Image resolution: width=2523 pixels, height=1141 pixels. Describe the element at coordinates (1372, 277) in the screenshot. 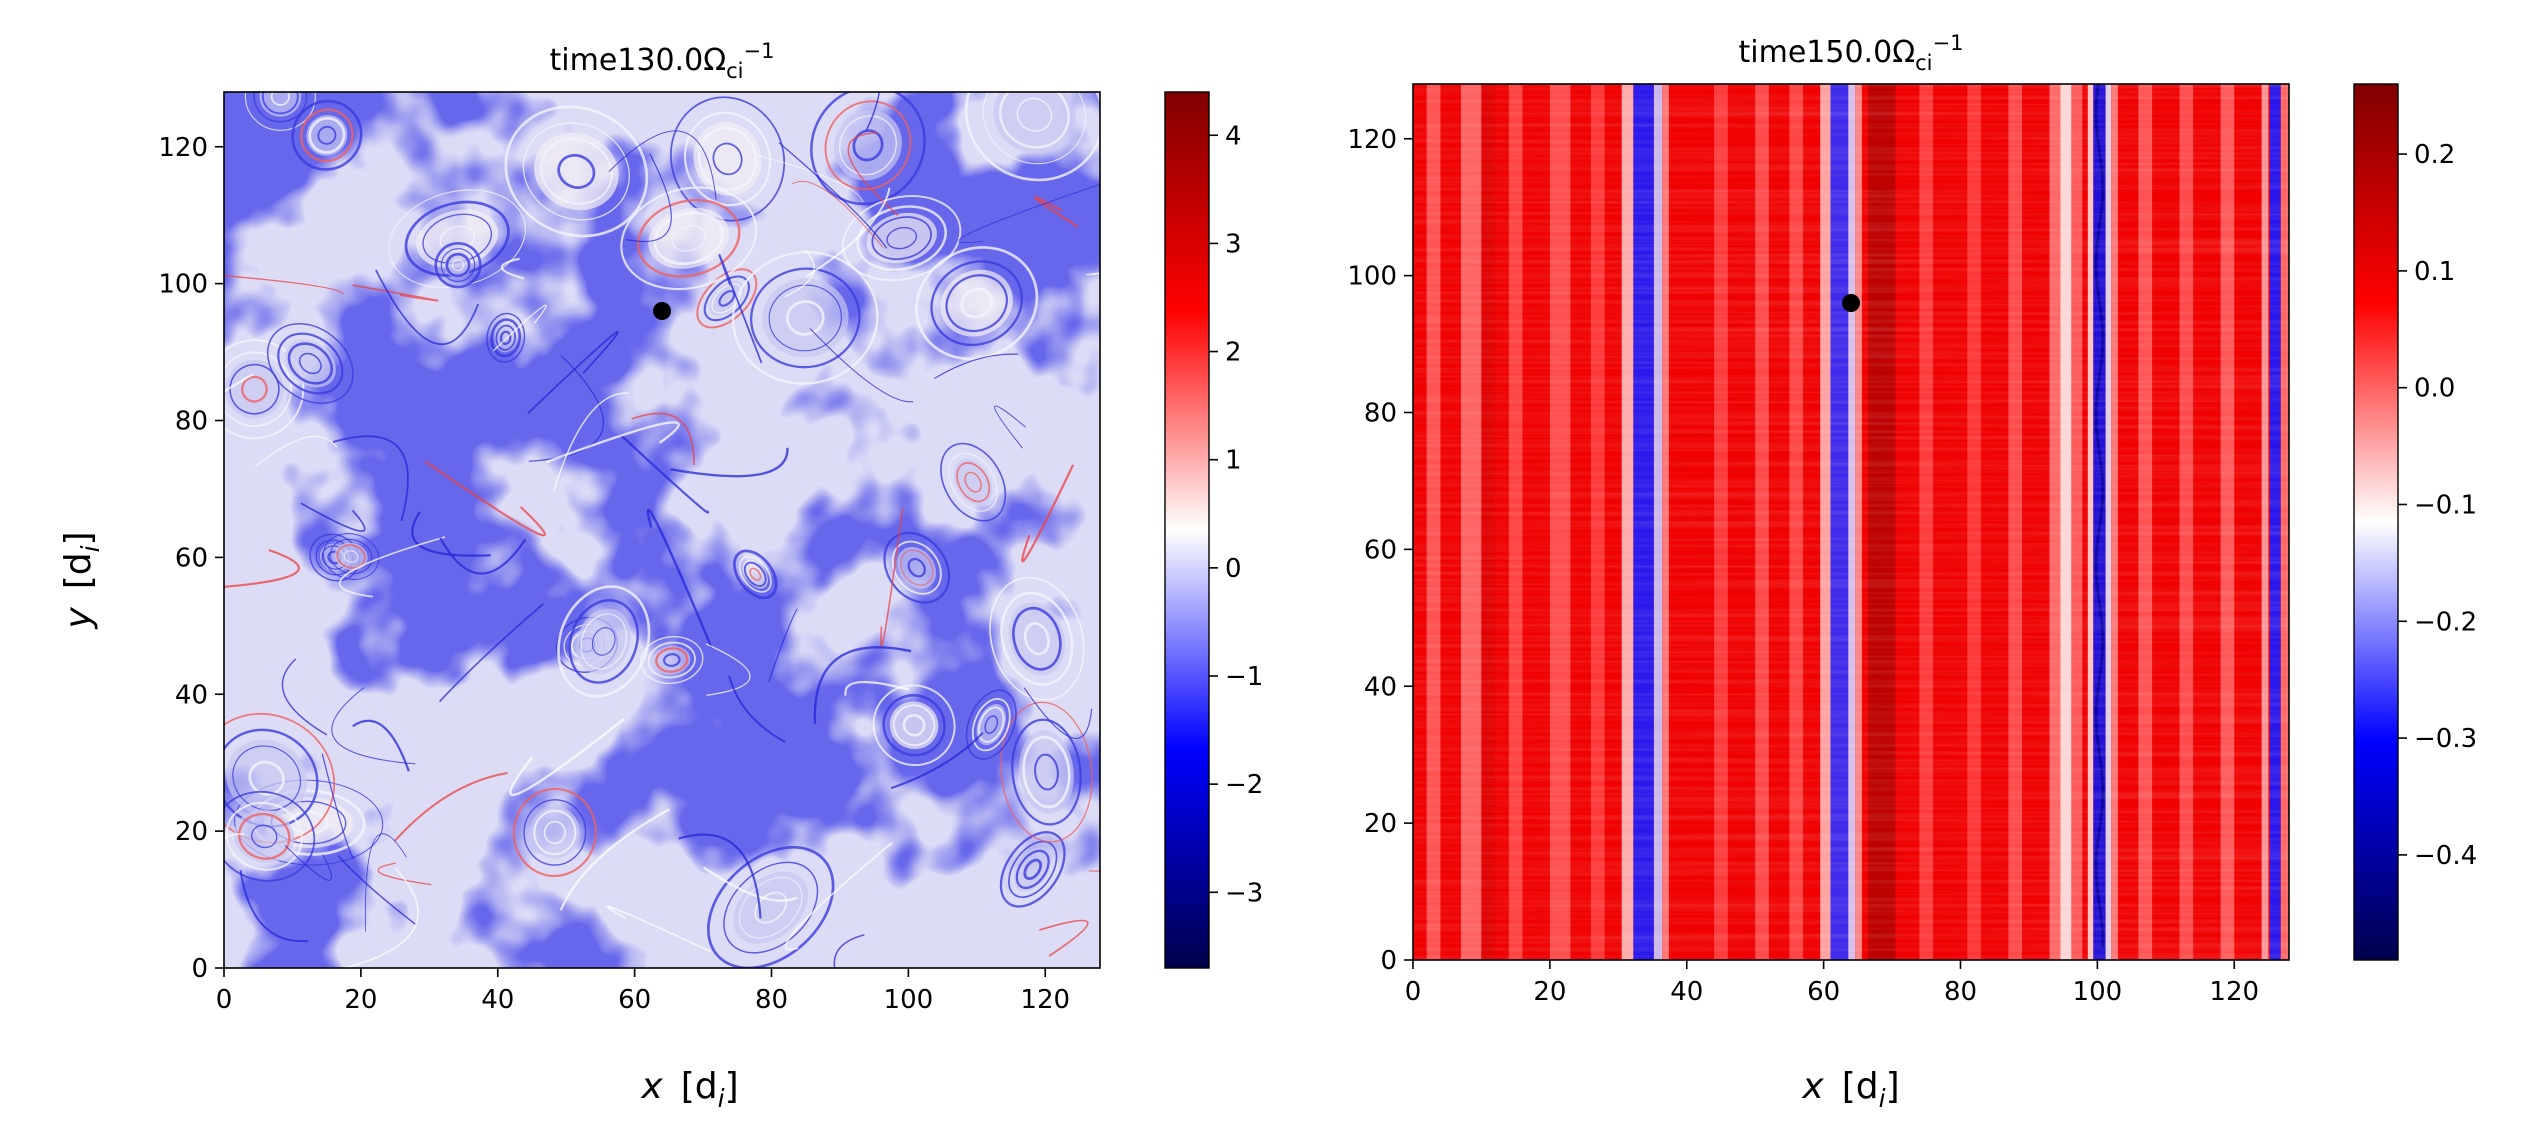

I see `y-tick-label: 100` at that location.